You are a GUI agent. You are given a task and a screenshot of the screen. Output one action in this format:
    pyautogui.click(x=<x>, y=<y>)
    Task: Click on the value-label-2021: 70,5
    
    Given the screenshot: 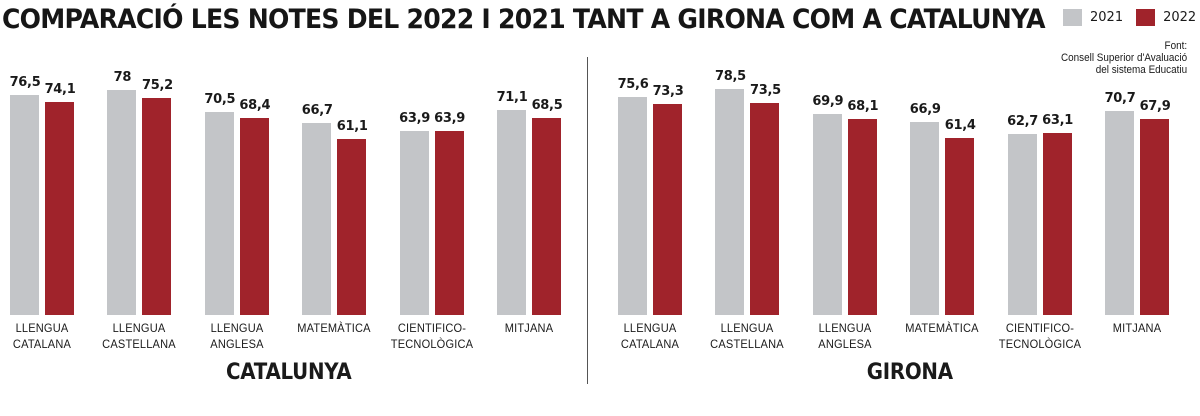 What is the action you would take?
    pyautogui.click(x=220, y=99)
    